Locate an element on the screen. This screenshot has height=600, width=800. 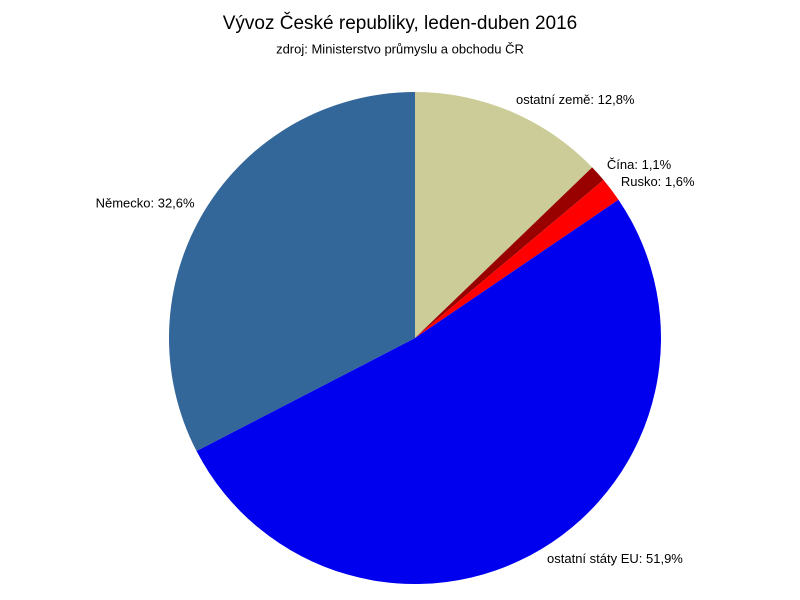
slice-label: Čína: 1,1% is located at coordinates (639, 164).